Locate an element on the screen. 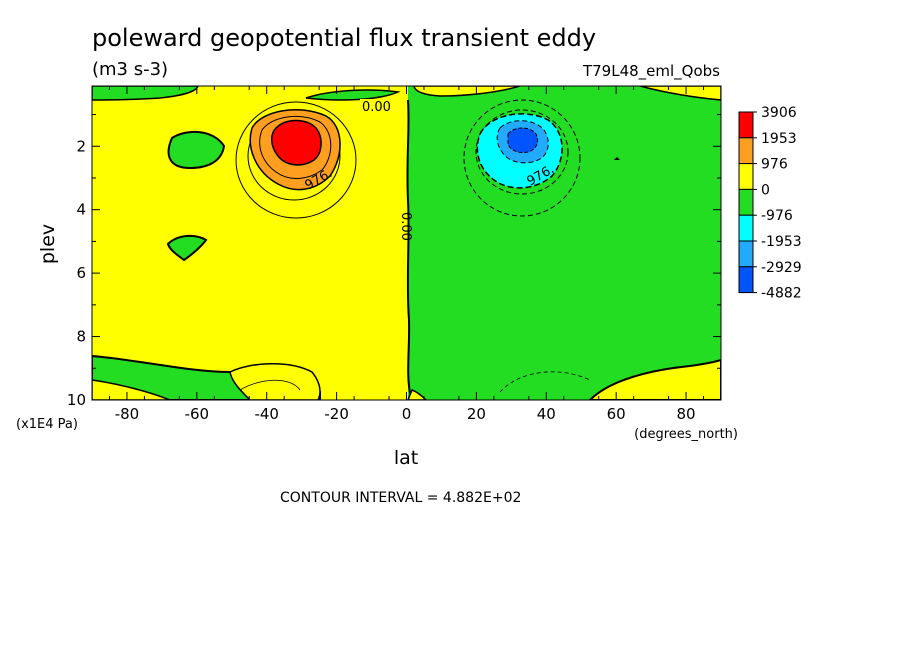 The width and height of the screenshot is (904, 654). x-axis-label: lat is located at coordinates (406, 458).